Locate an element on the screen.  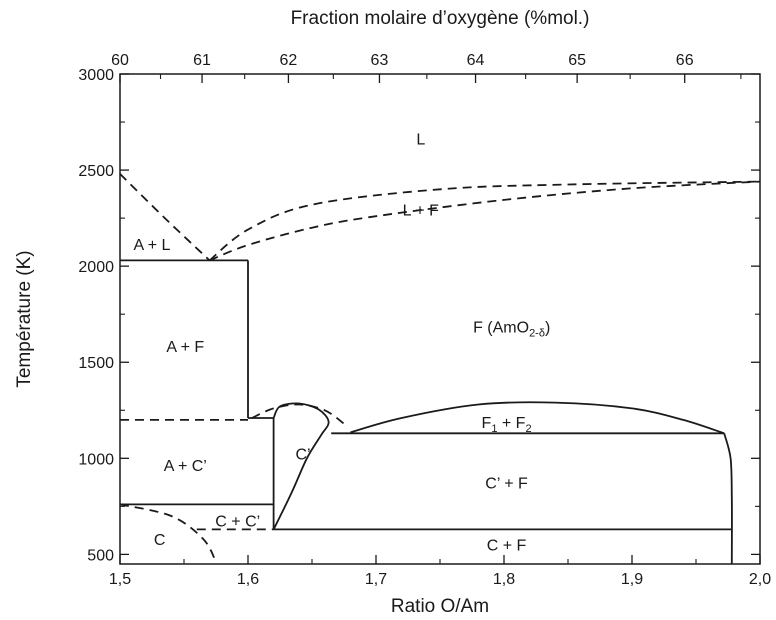
region-C-F: C + F is located at coordinates (507, 546).